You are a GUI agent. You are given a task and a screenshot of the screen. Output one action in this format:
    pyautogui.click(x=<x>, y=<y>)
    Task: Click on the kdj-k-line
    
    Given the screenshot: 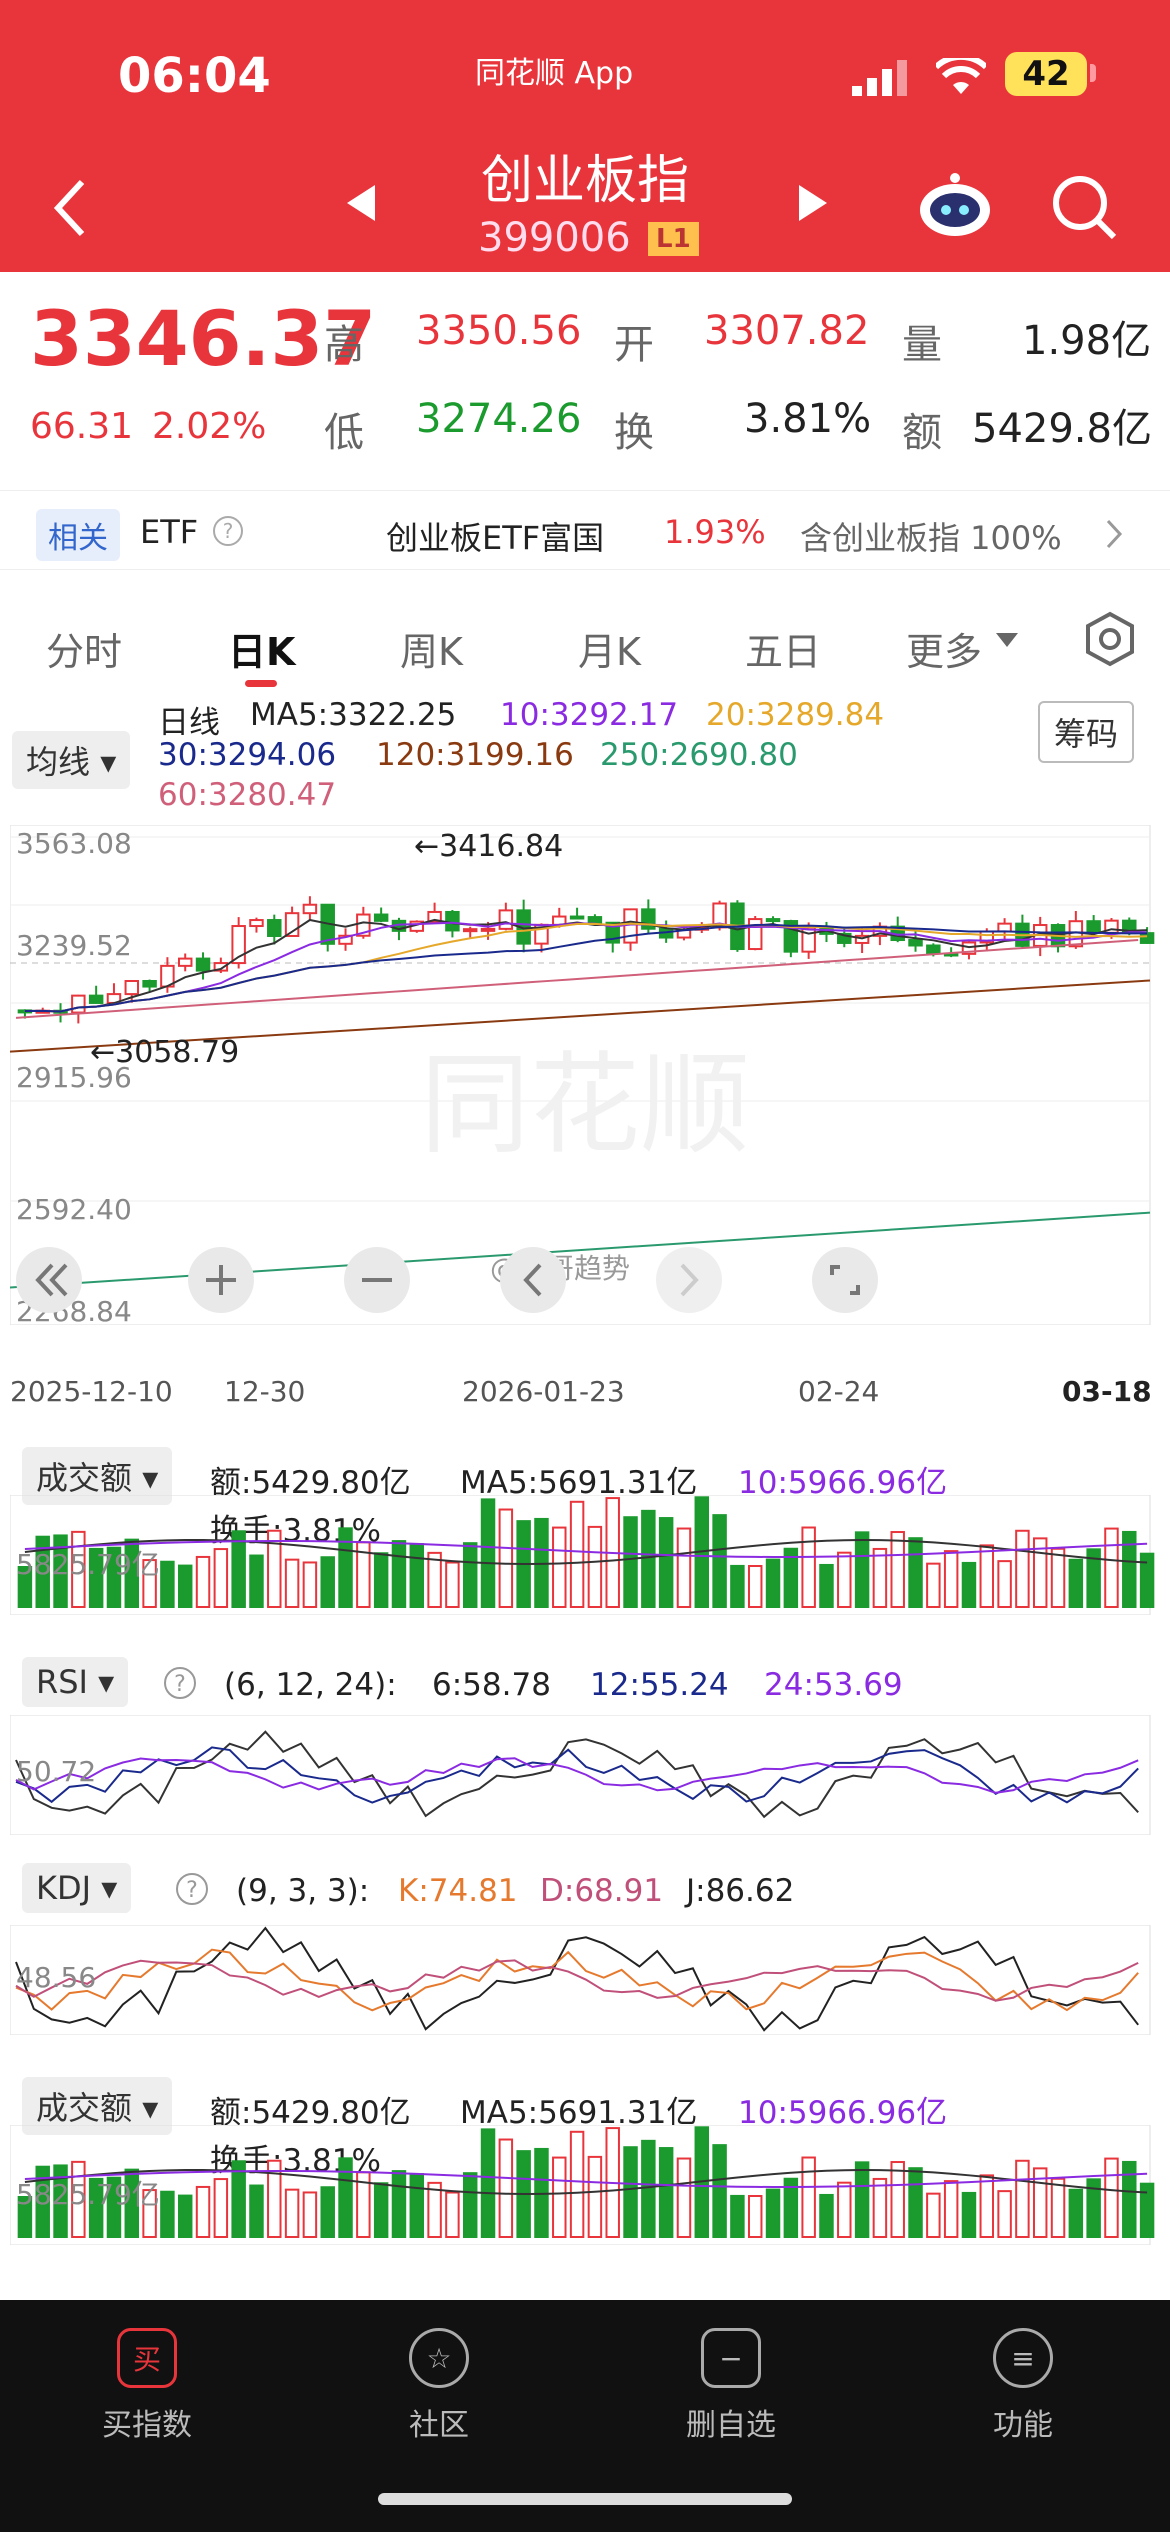 What is the action you would take?
    pyautogui.click(x=577, y=1980)
    